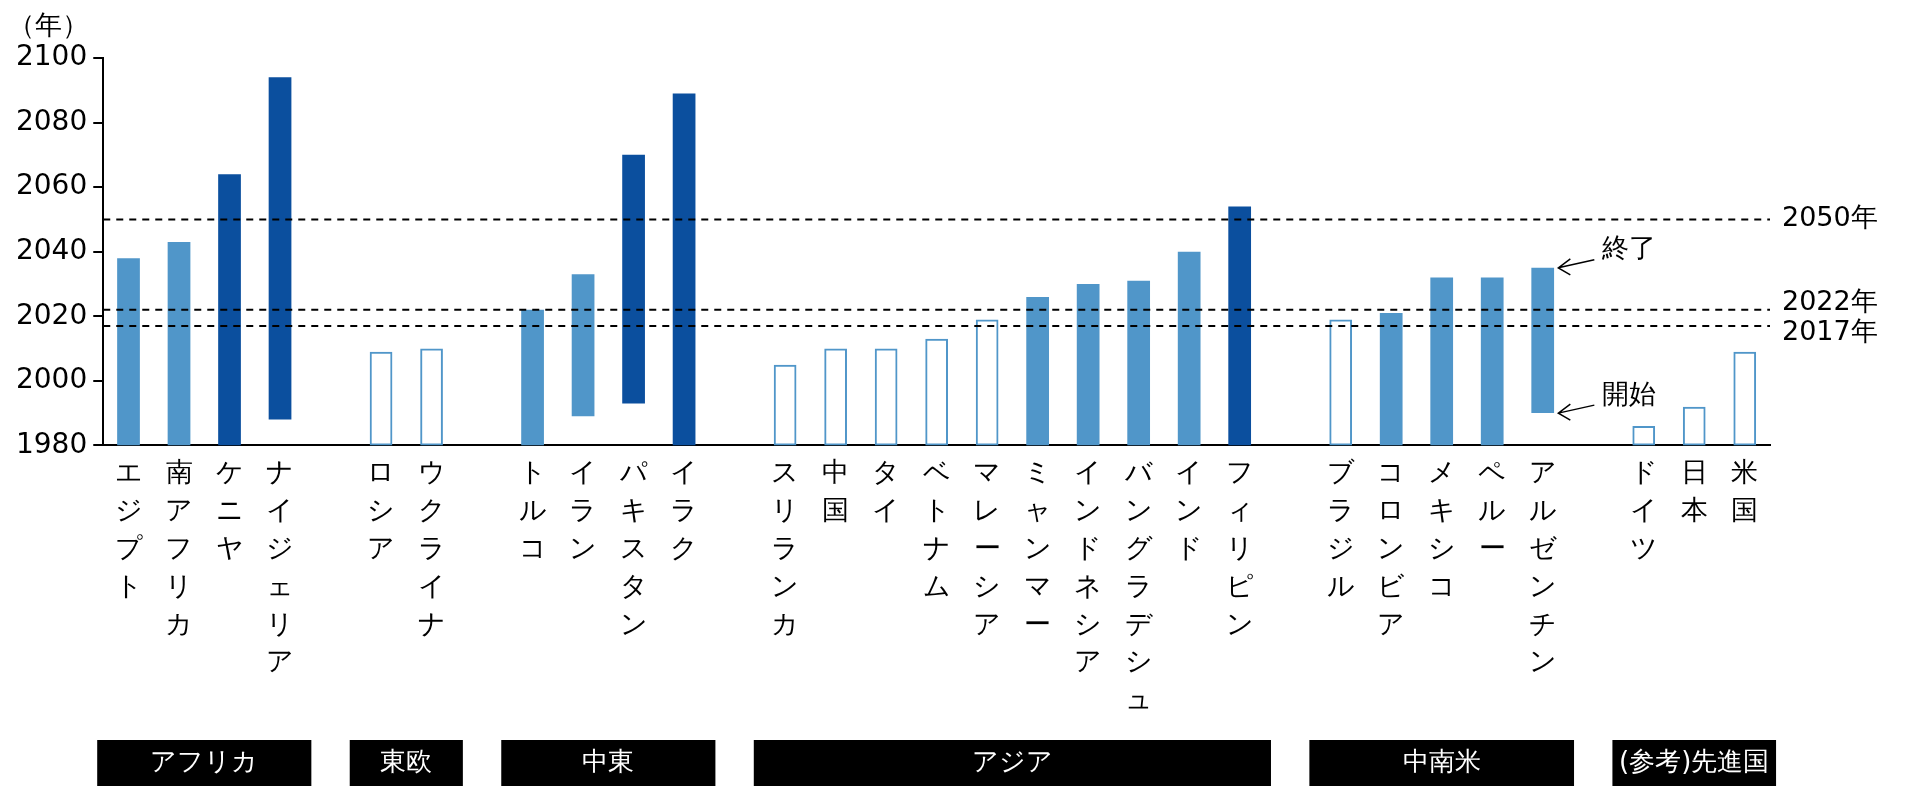  I want to click on x-tick-label: 南アフリカ, so click(179, 547).